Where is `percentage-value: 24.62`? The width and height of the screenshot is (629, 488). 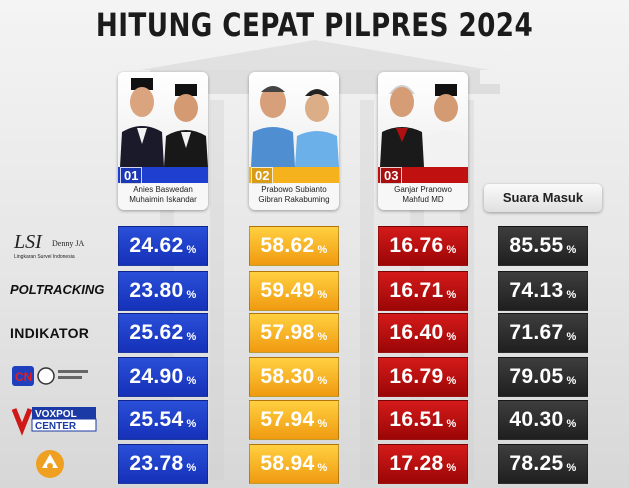
percentage-value: 24.62 is located at coordinates (156, 245).